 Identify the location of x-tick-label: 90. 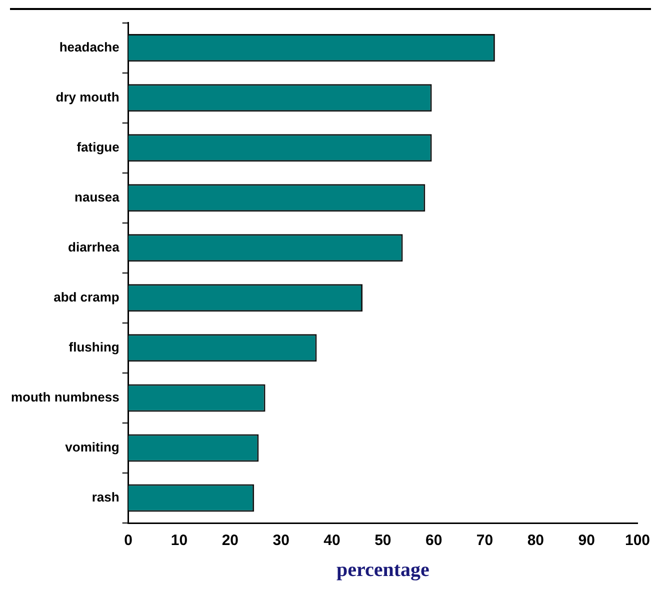
(586, 541).